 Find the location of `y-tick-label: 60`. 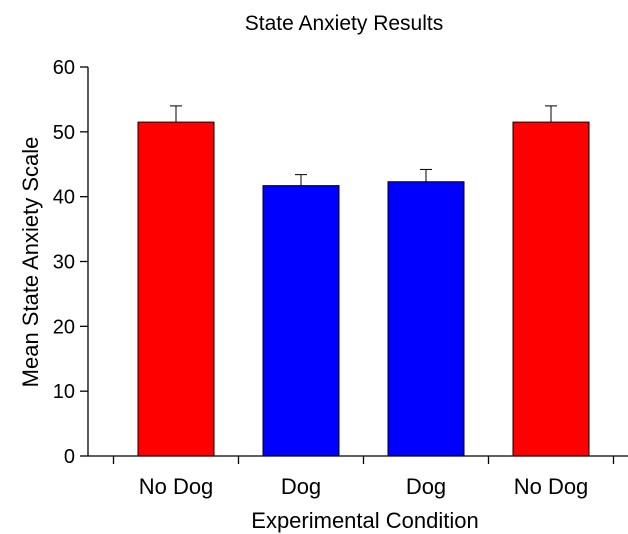

y-tick-label: 60 is located at coordinates (64, 68).